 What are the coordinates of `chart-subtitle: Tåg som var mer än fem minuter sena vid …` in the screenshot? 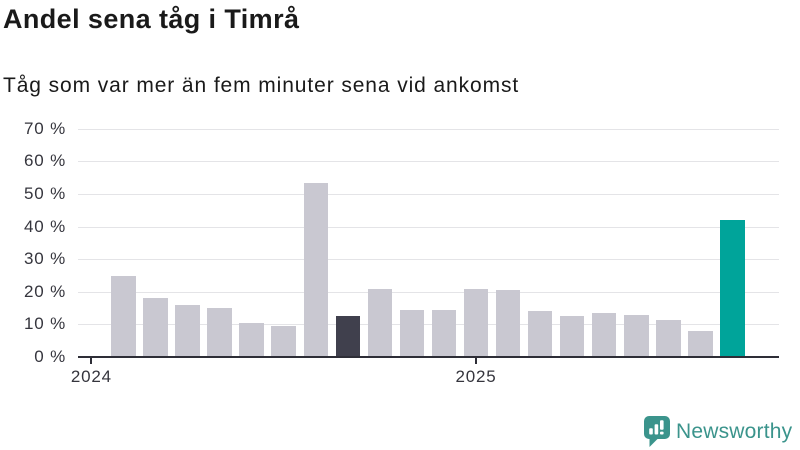 It's located at (261, 85).